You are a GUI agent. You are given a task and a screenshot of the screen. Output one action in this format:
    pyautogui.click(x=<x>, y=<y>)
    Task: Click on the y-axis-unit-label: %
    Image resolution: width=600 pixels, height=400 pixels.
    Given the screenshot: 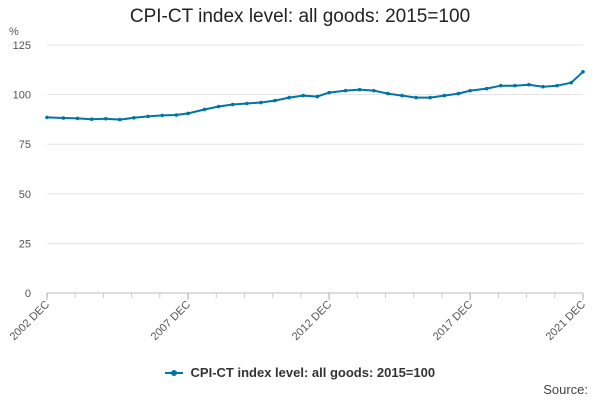 What is the action you would take?
    pyautogui.click(x=14, y=32)
    